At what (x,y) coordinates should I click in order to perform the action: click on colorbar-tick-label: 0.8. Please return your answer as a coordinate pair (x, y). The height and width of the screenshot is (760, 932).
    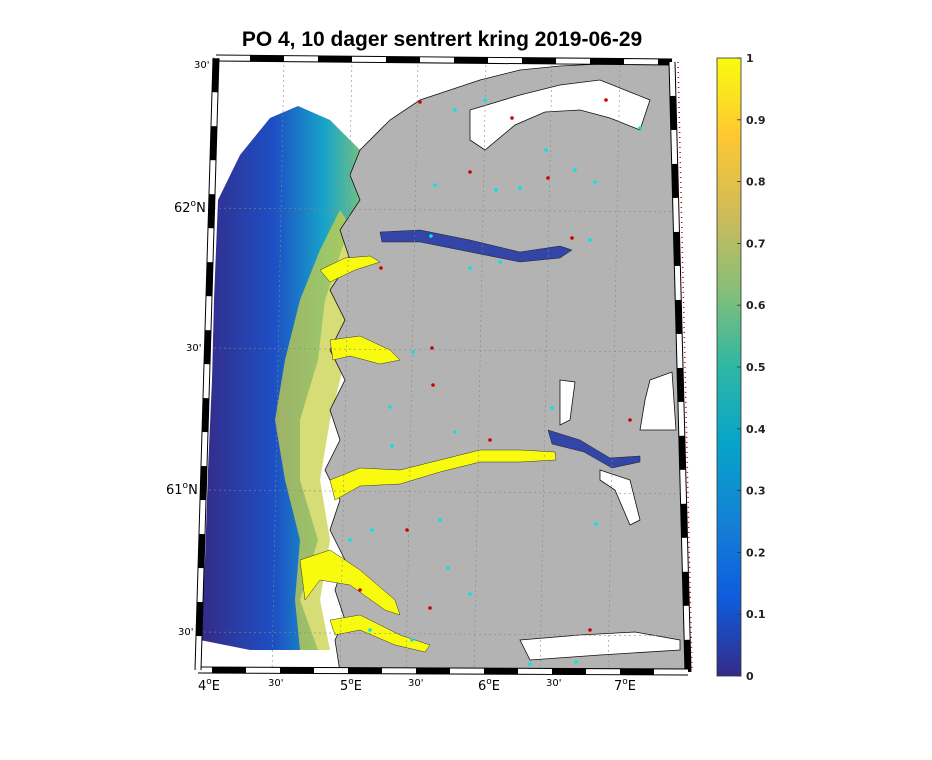
    Looking at the image, I should click on (756, 182).